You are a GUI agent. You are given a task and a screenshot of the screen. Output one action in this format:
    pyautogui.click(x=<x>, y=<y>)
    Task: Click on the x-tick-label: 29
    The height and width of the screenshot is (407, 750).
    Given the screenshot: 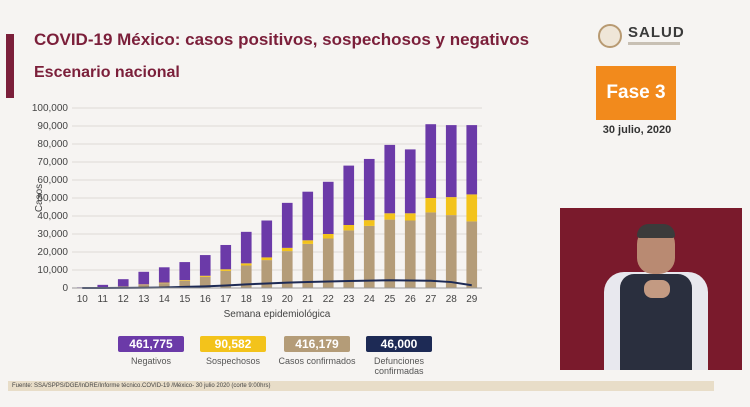 What is the action you would take?
    pyautogui.click(x=472, y=299)
    